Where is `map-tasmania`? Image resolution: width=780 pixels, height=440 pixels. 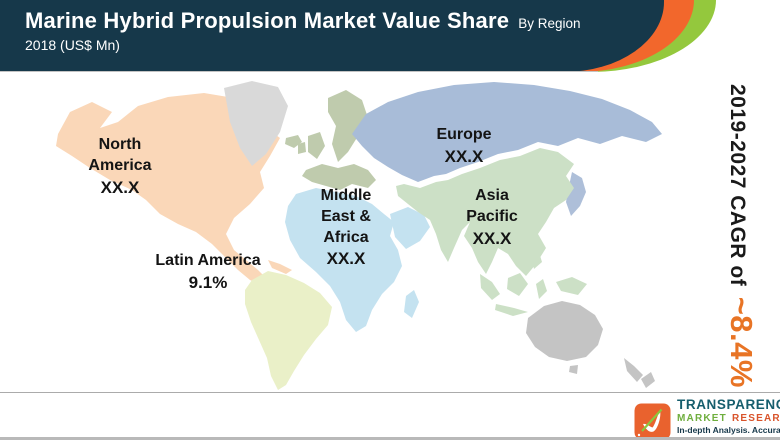
map-tasmania is located at coordinates (573, 369).